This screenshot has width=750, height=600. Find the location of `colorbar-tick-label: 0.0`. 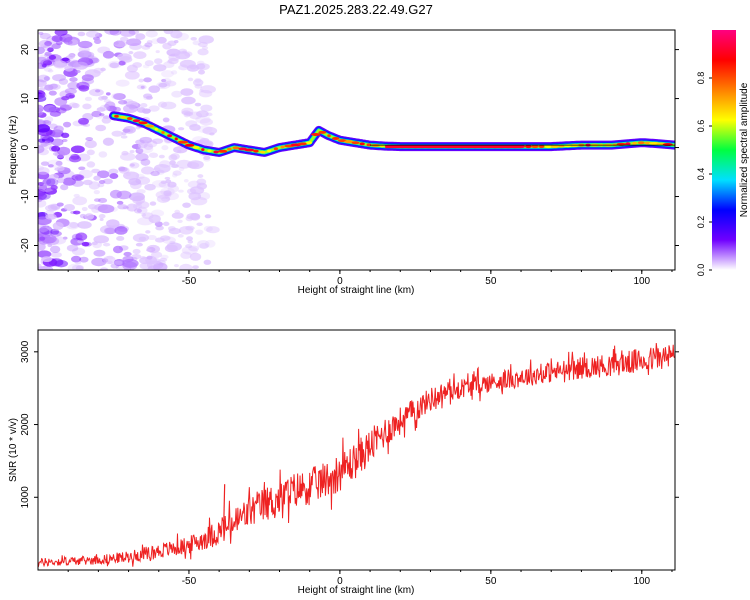

colorbar-tick-label: 0.0 is located at coordinates (701, 270).